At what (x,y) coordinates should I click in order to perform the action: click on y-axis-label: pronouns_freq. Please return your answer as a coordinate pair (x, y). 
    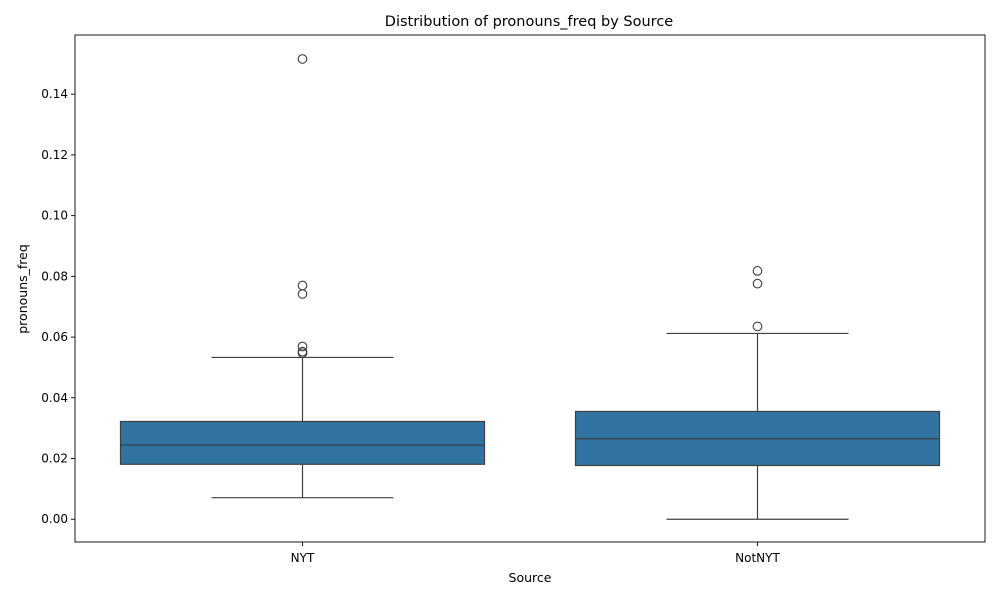
    Looking at the image, I should click on (22, 289).